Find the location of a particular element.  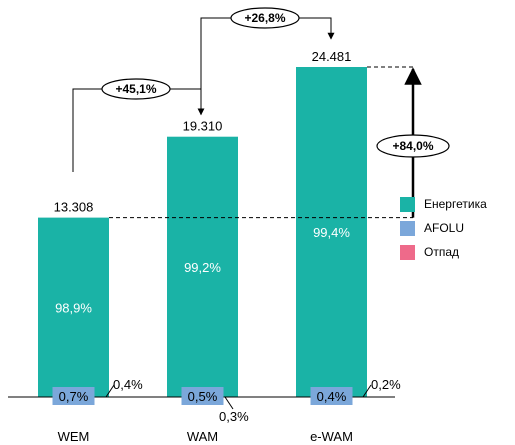

afolu-share-label-e-wam: 0,4% is located at coordinates (332, 396).